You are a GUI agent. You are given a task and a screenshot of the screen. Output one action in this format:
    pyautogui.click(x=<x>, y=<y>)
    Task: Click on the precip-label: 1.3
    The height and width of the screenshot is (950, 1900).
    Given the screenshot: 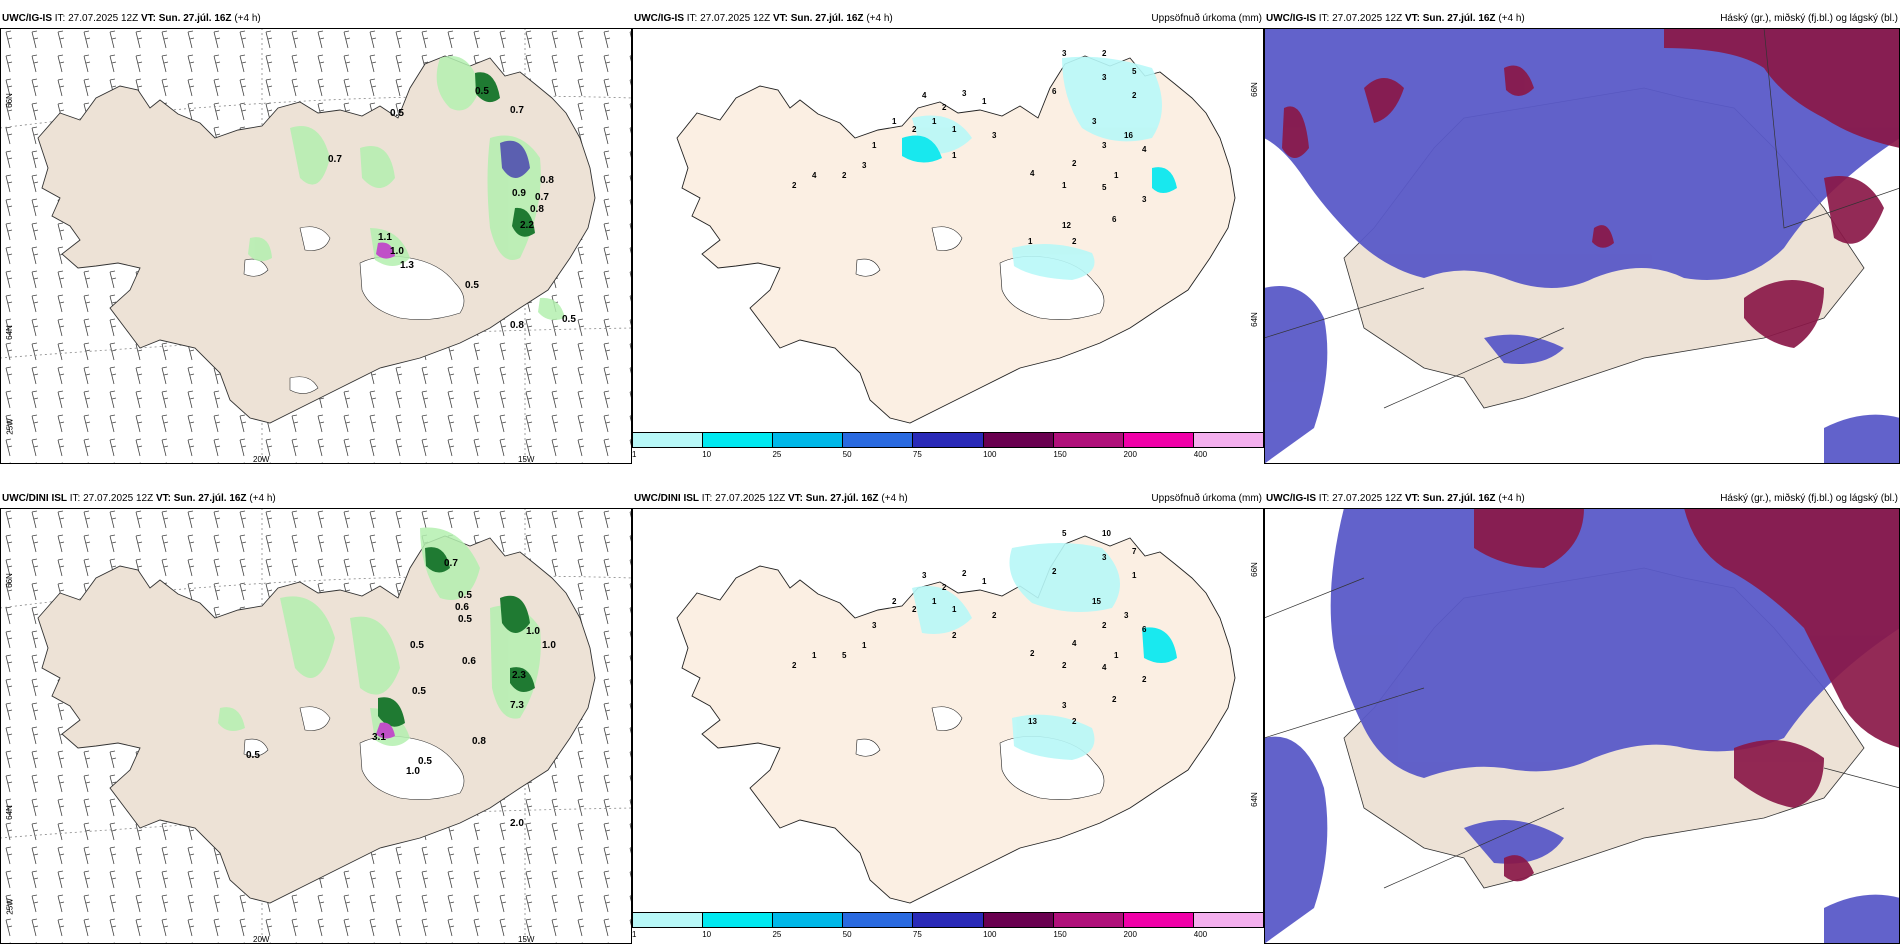 What is the action you would take?
    pyautogui.click(x=407, y=265)
    